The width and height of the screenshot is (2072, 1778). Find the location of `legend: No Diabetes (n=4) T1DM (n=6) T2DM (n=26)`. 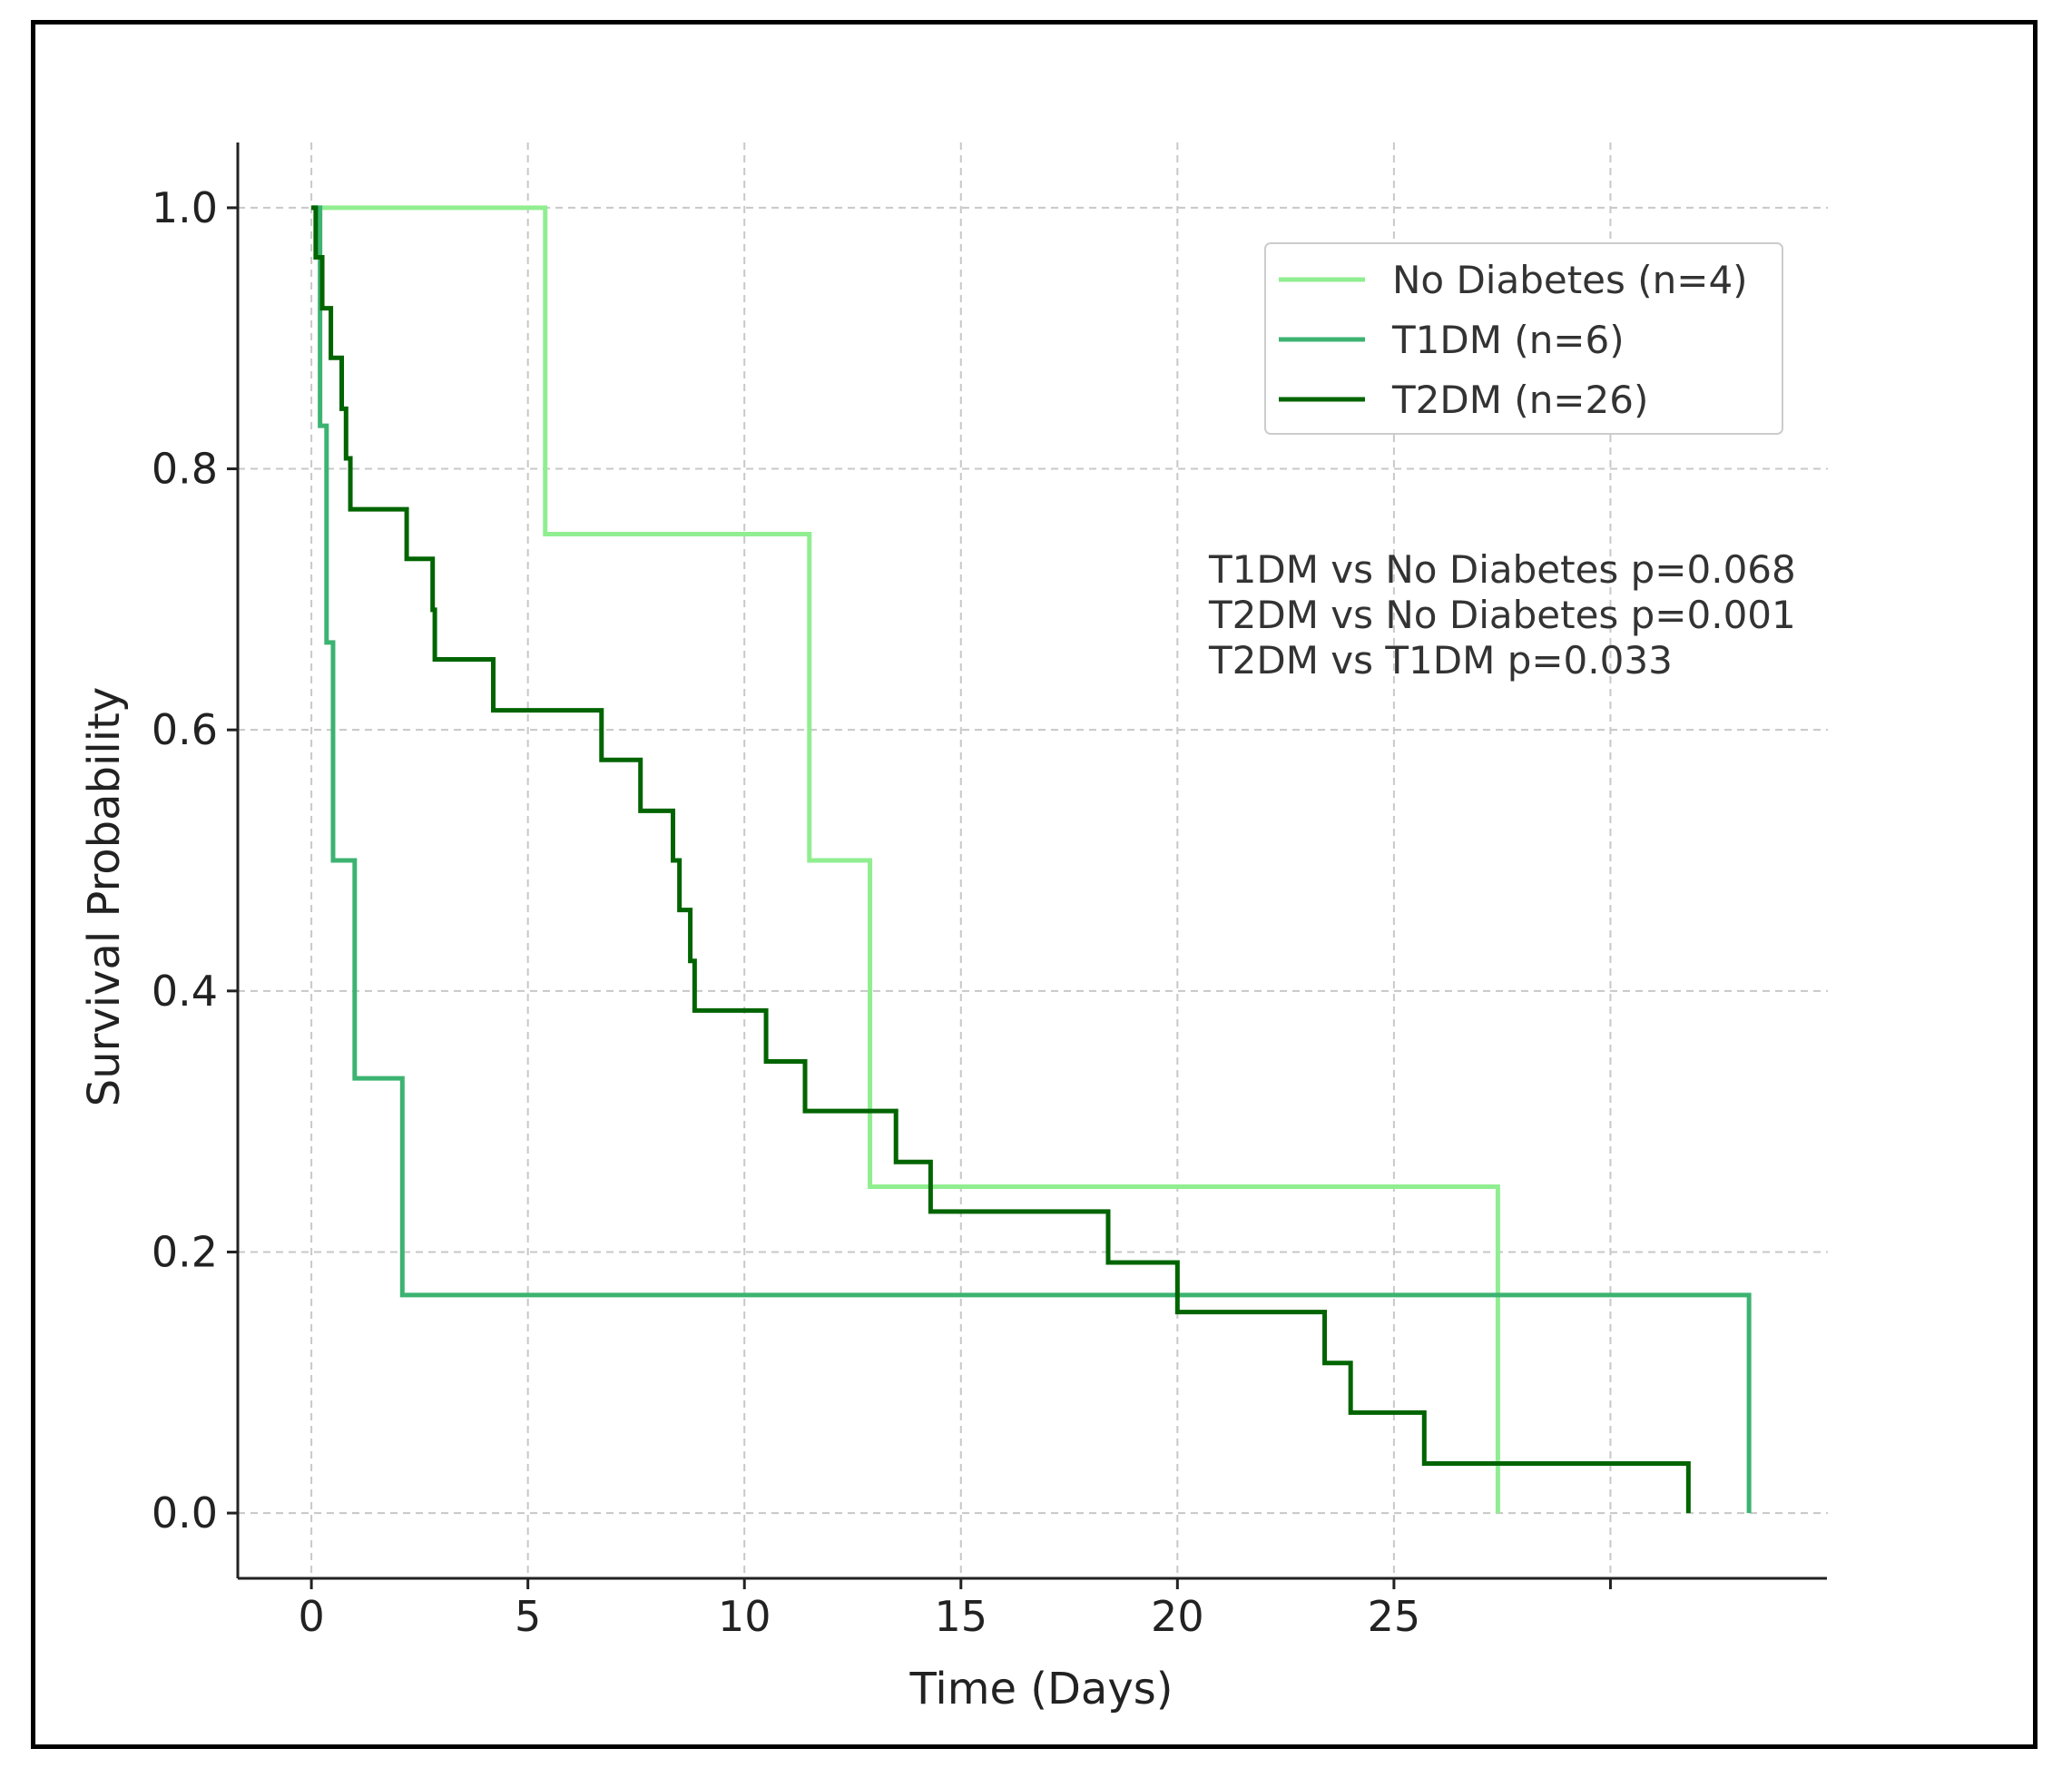

legend: No Diabetes (n=4) T1DM (n=6) T2DM (n=26) is located at coordinates (1523, 338).